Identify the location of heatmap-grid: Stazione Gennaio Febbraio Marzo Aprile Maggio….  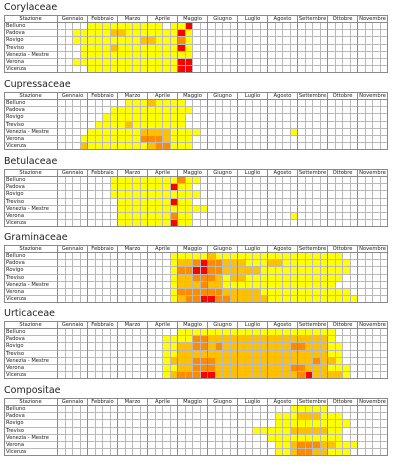
(196, 274).